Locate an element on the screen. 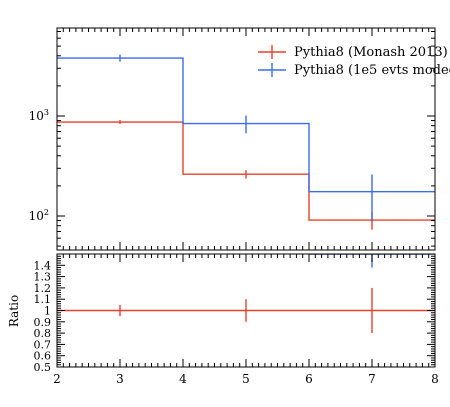 This screenshot has width=450, height=407. main-y-tick-label: 10³ is located at coordinates (39, 115).